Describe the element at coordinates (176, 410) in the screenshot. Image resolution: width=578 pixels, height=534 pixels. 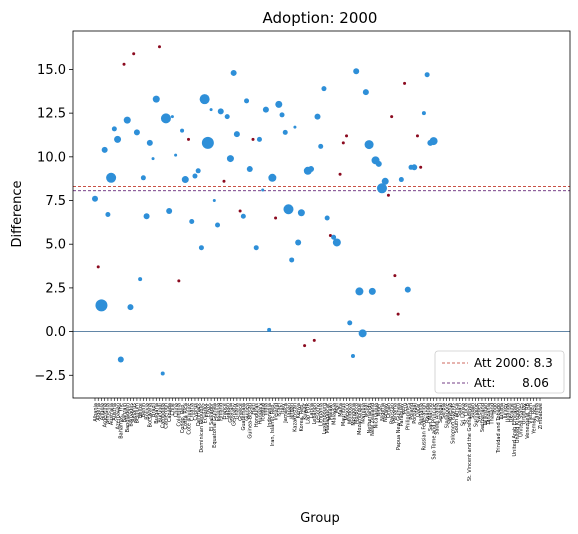
I see `x-tick-label: China` at that location.